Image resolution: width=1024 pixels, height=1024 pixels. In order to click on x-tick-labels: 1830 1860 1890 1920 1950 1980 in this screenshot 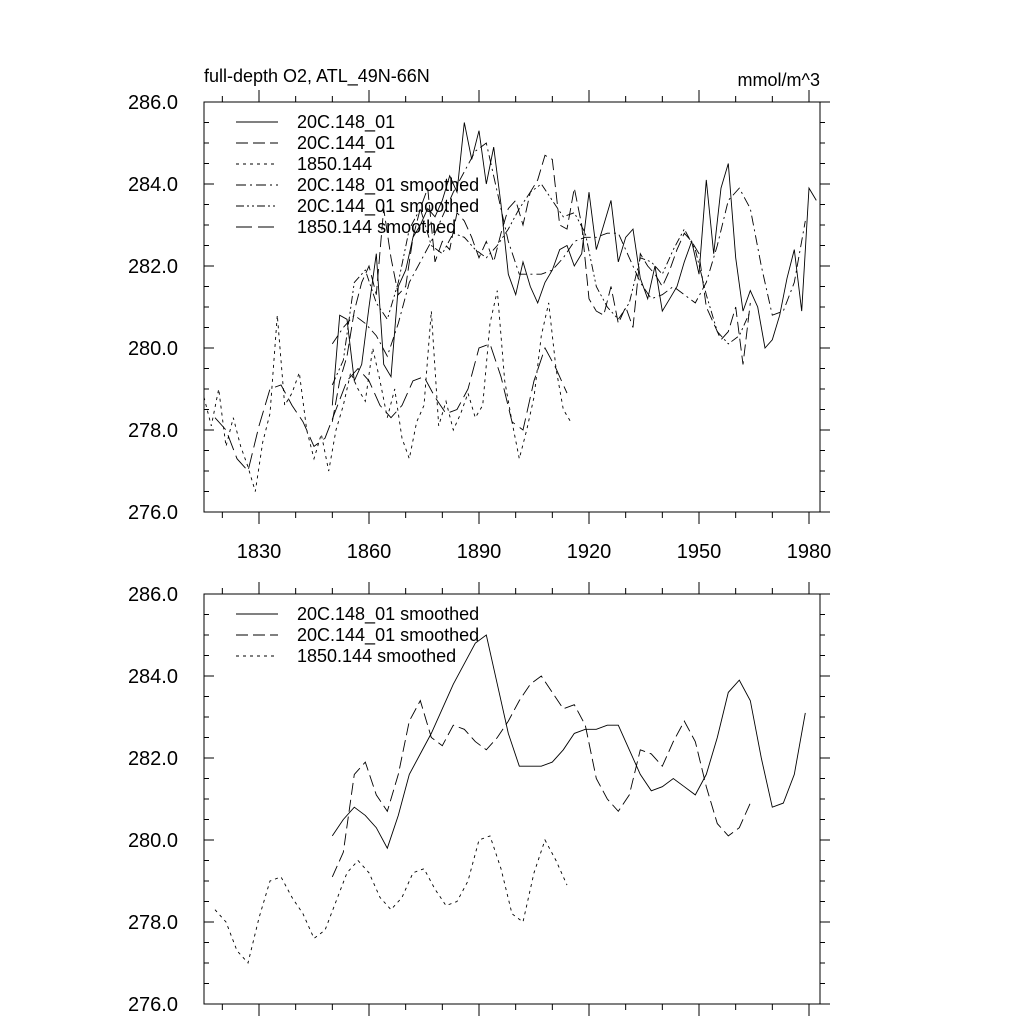, I will do `click(534, 552)`.